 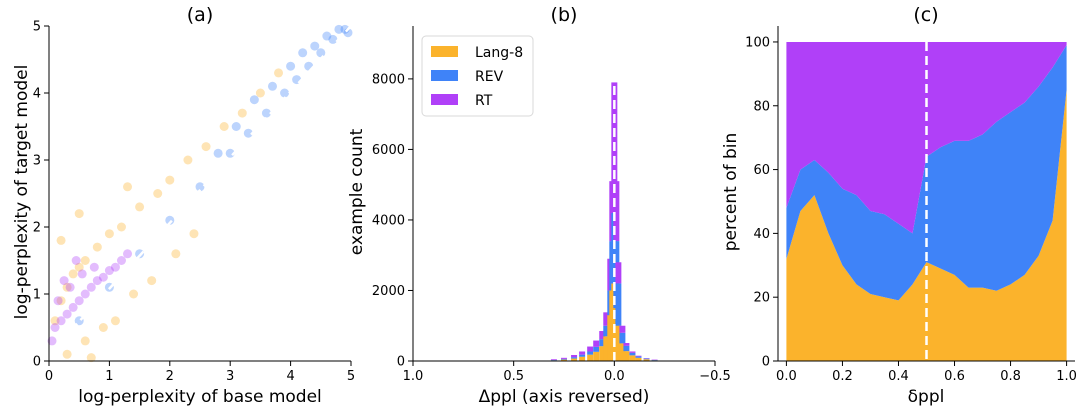 What do you see at coordinates (925, 15) in the screenshot?
I see `panel-c-title: (c)` at bounding box center [925, 15].